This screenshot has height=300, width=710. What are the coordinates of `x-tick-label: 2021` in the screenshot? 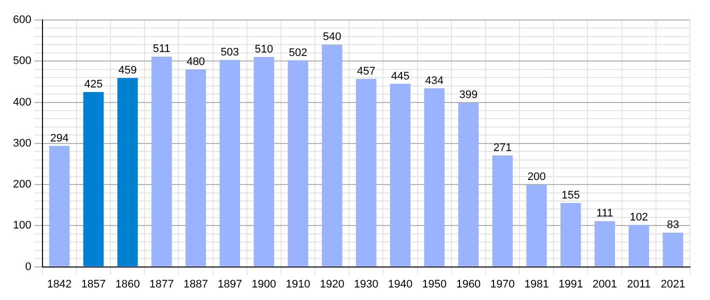 It's located at (673, 284).